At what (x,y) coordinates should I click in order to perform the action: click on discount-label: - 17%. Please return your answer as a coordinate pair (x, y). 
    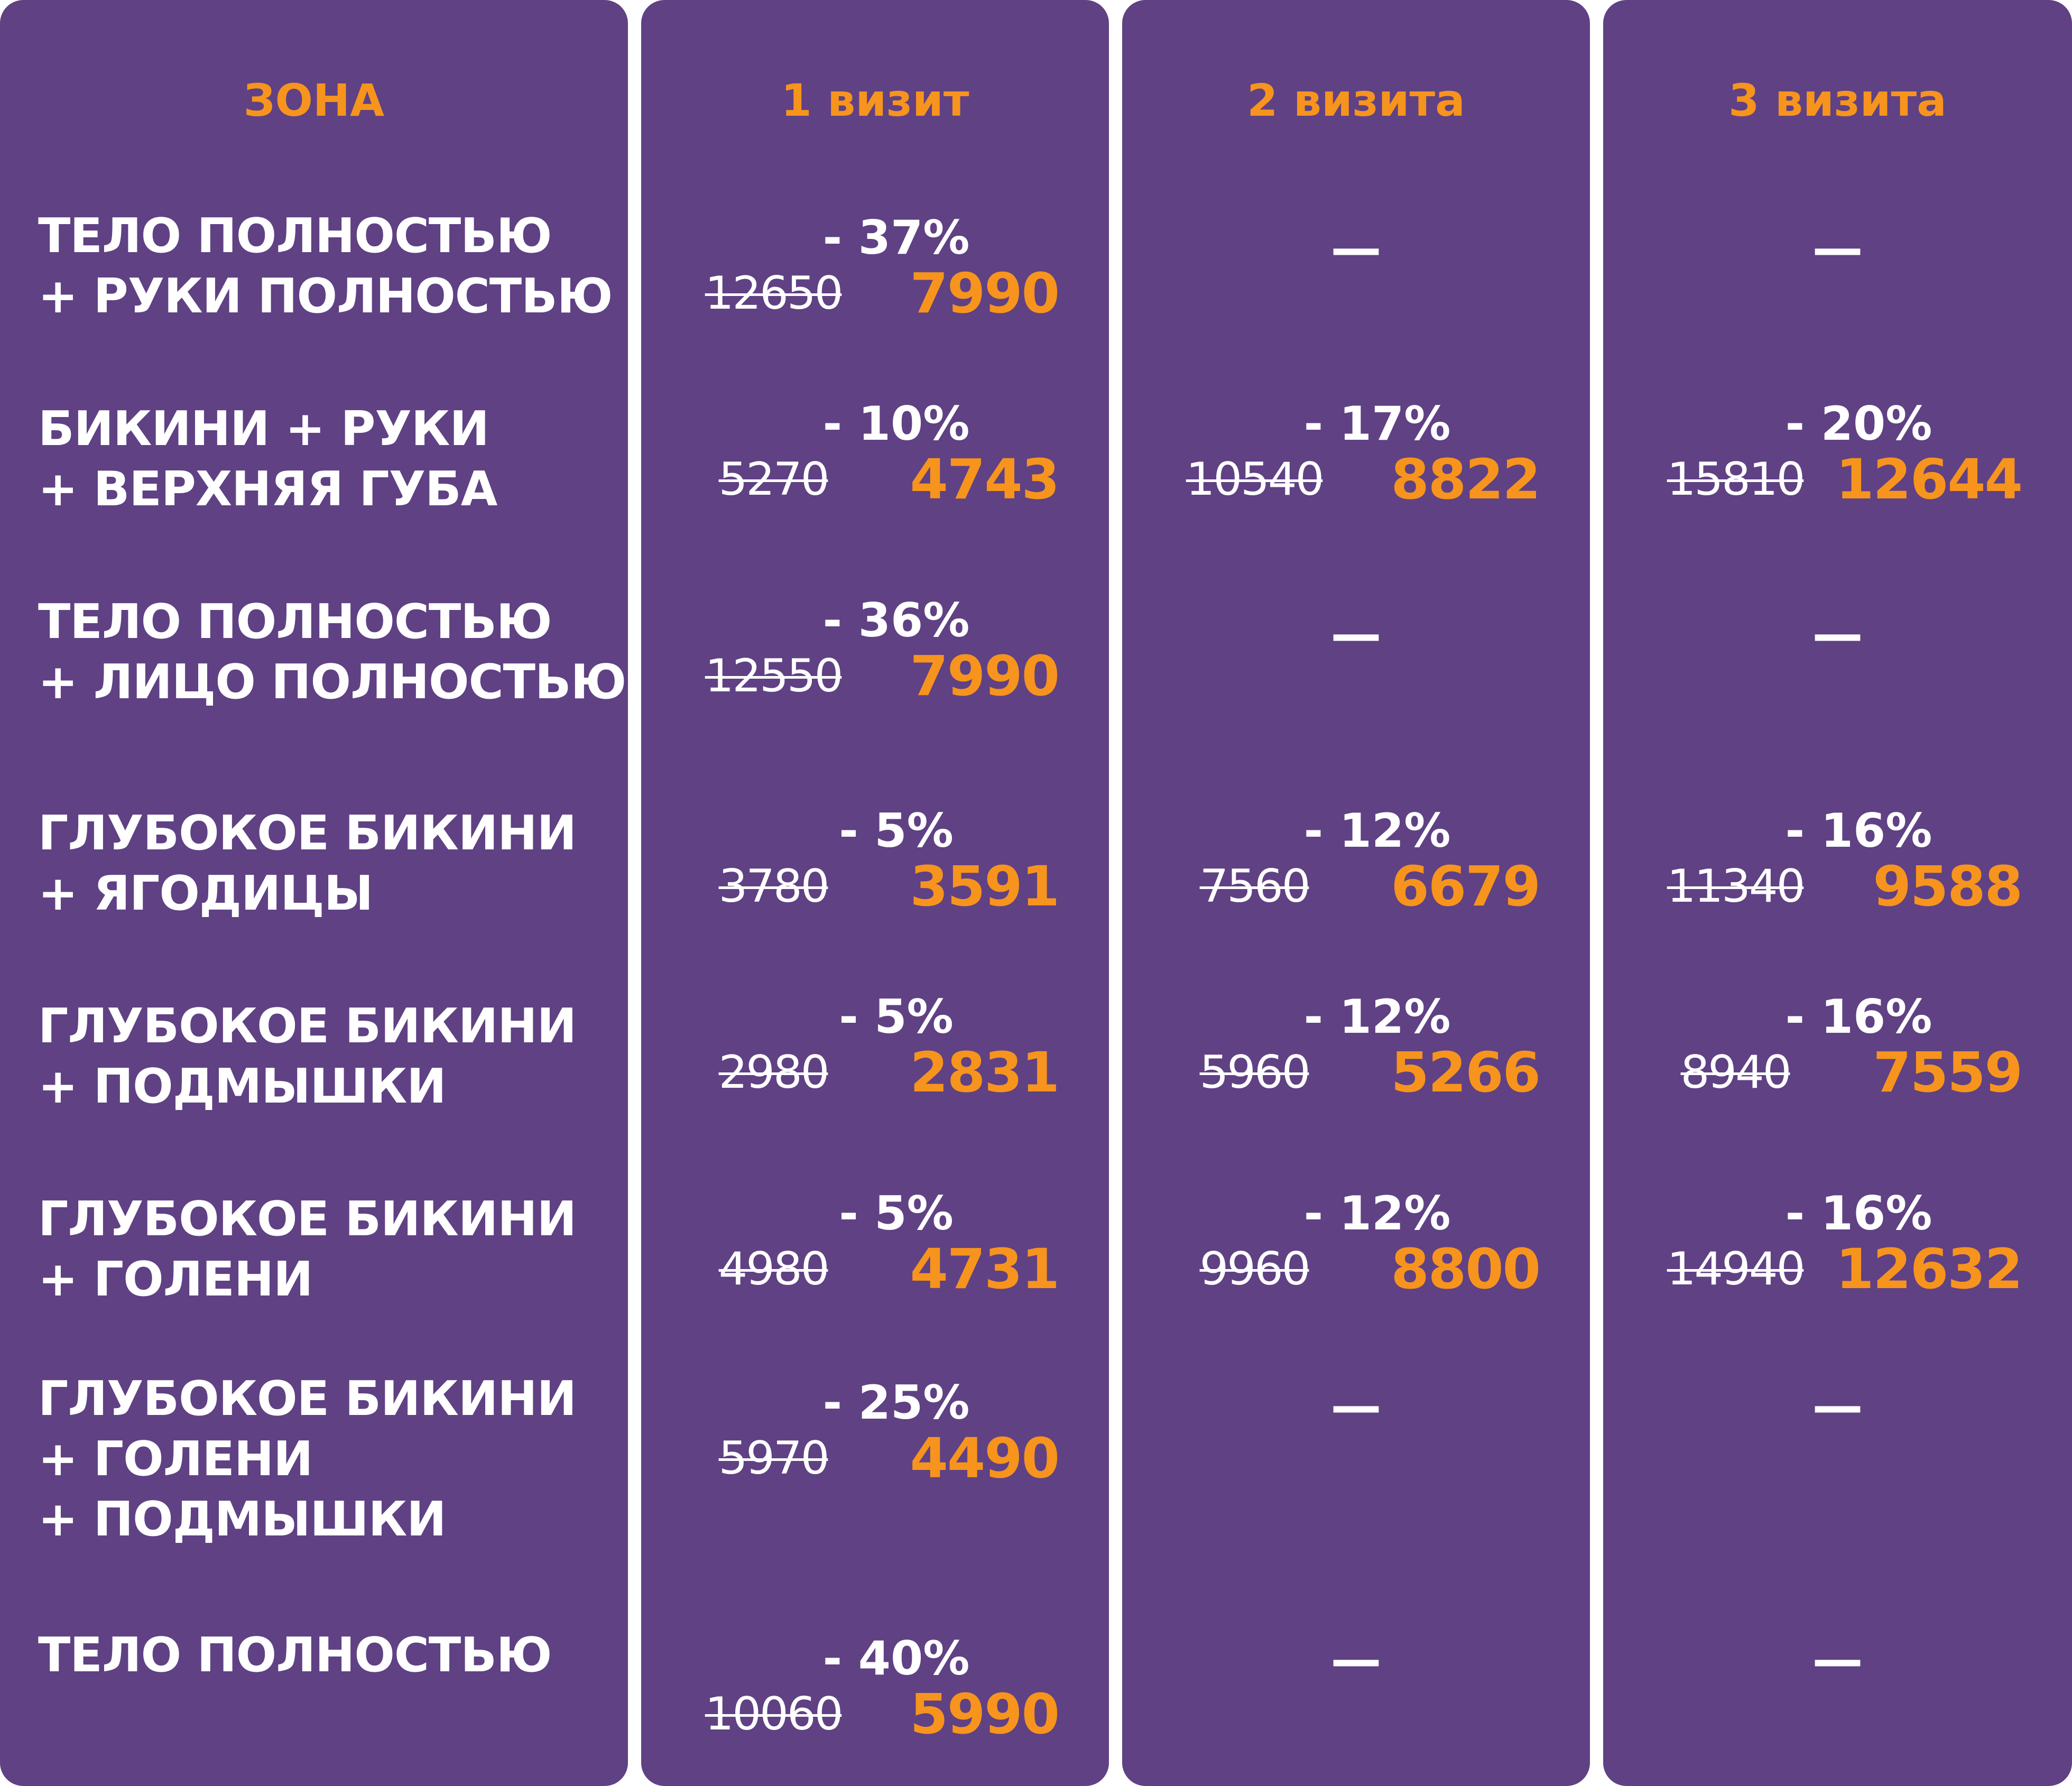
    Looking at the image, I should click on (1377, 423).